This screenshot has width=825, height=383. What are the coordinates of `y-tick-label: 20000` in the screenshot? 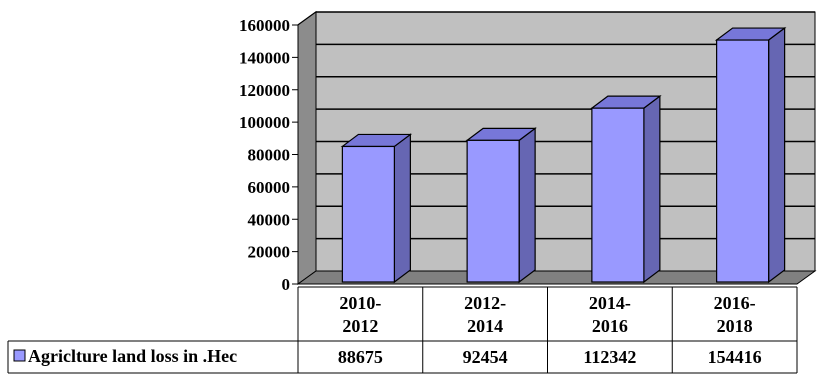 It's located at (269, 252).